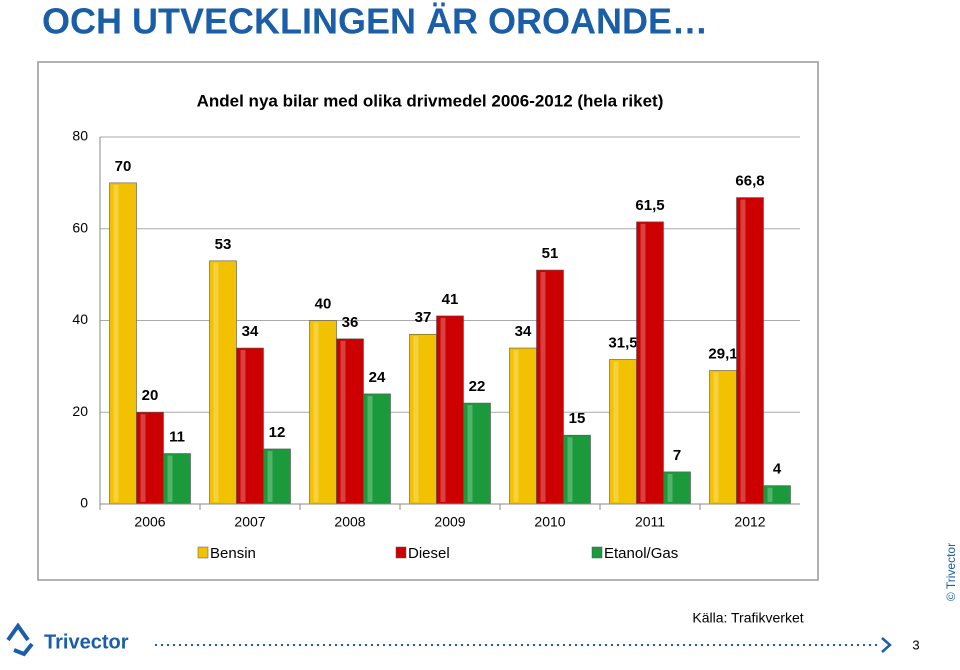 The height and width of the screenshot is (670, 960). What do you see at coordinates (277, 432) in the screenshot?
I see `value-label: 12` at bounding box center [277, 432].